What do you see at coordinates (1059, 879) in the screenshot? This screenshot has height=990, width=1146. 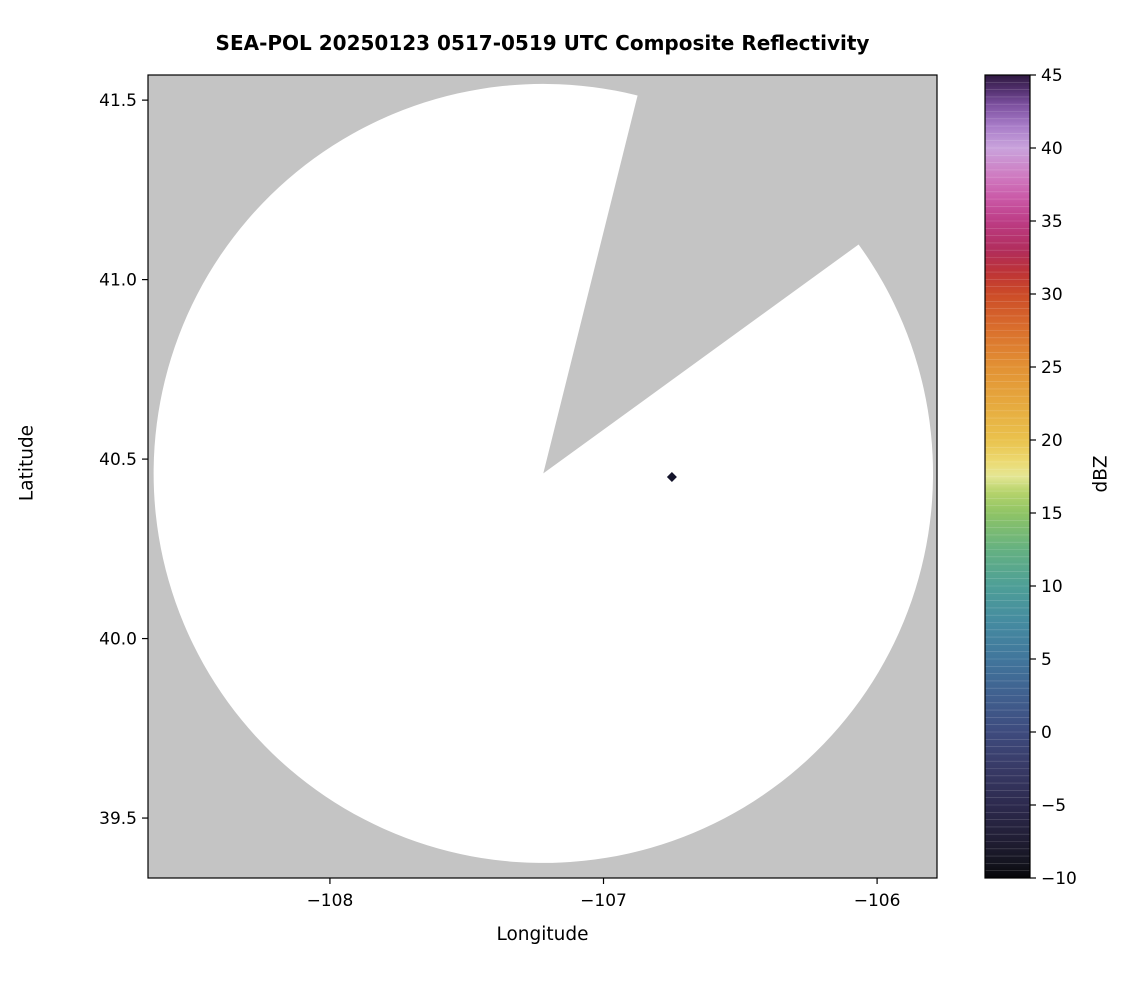 I see `colorbar-tick-label: −10` at bounding box center [1059, 879].